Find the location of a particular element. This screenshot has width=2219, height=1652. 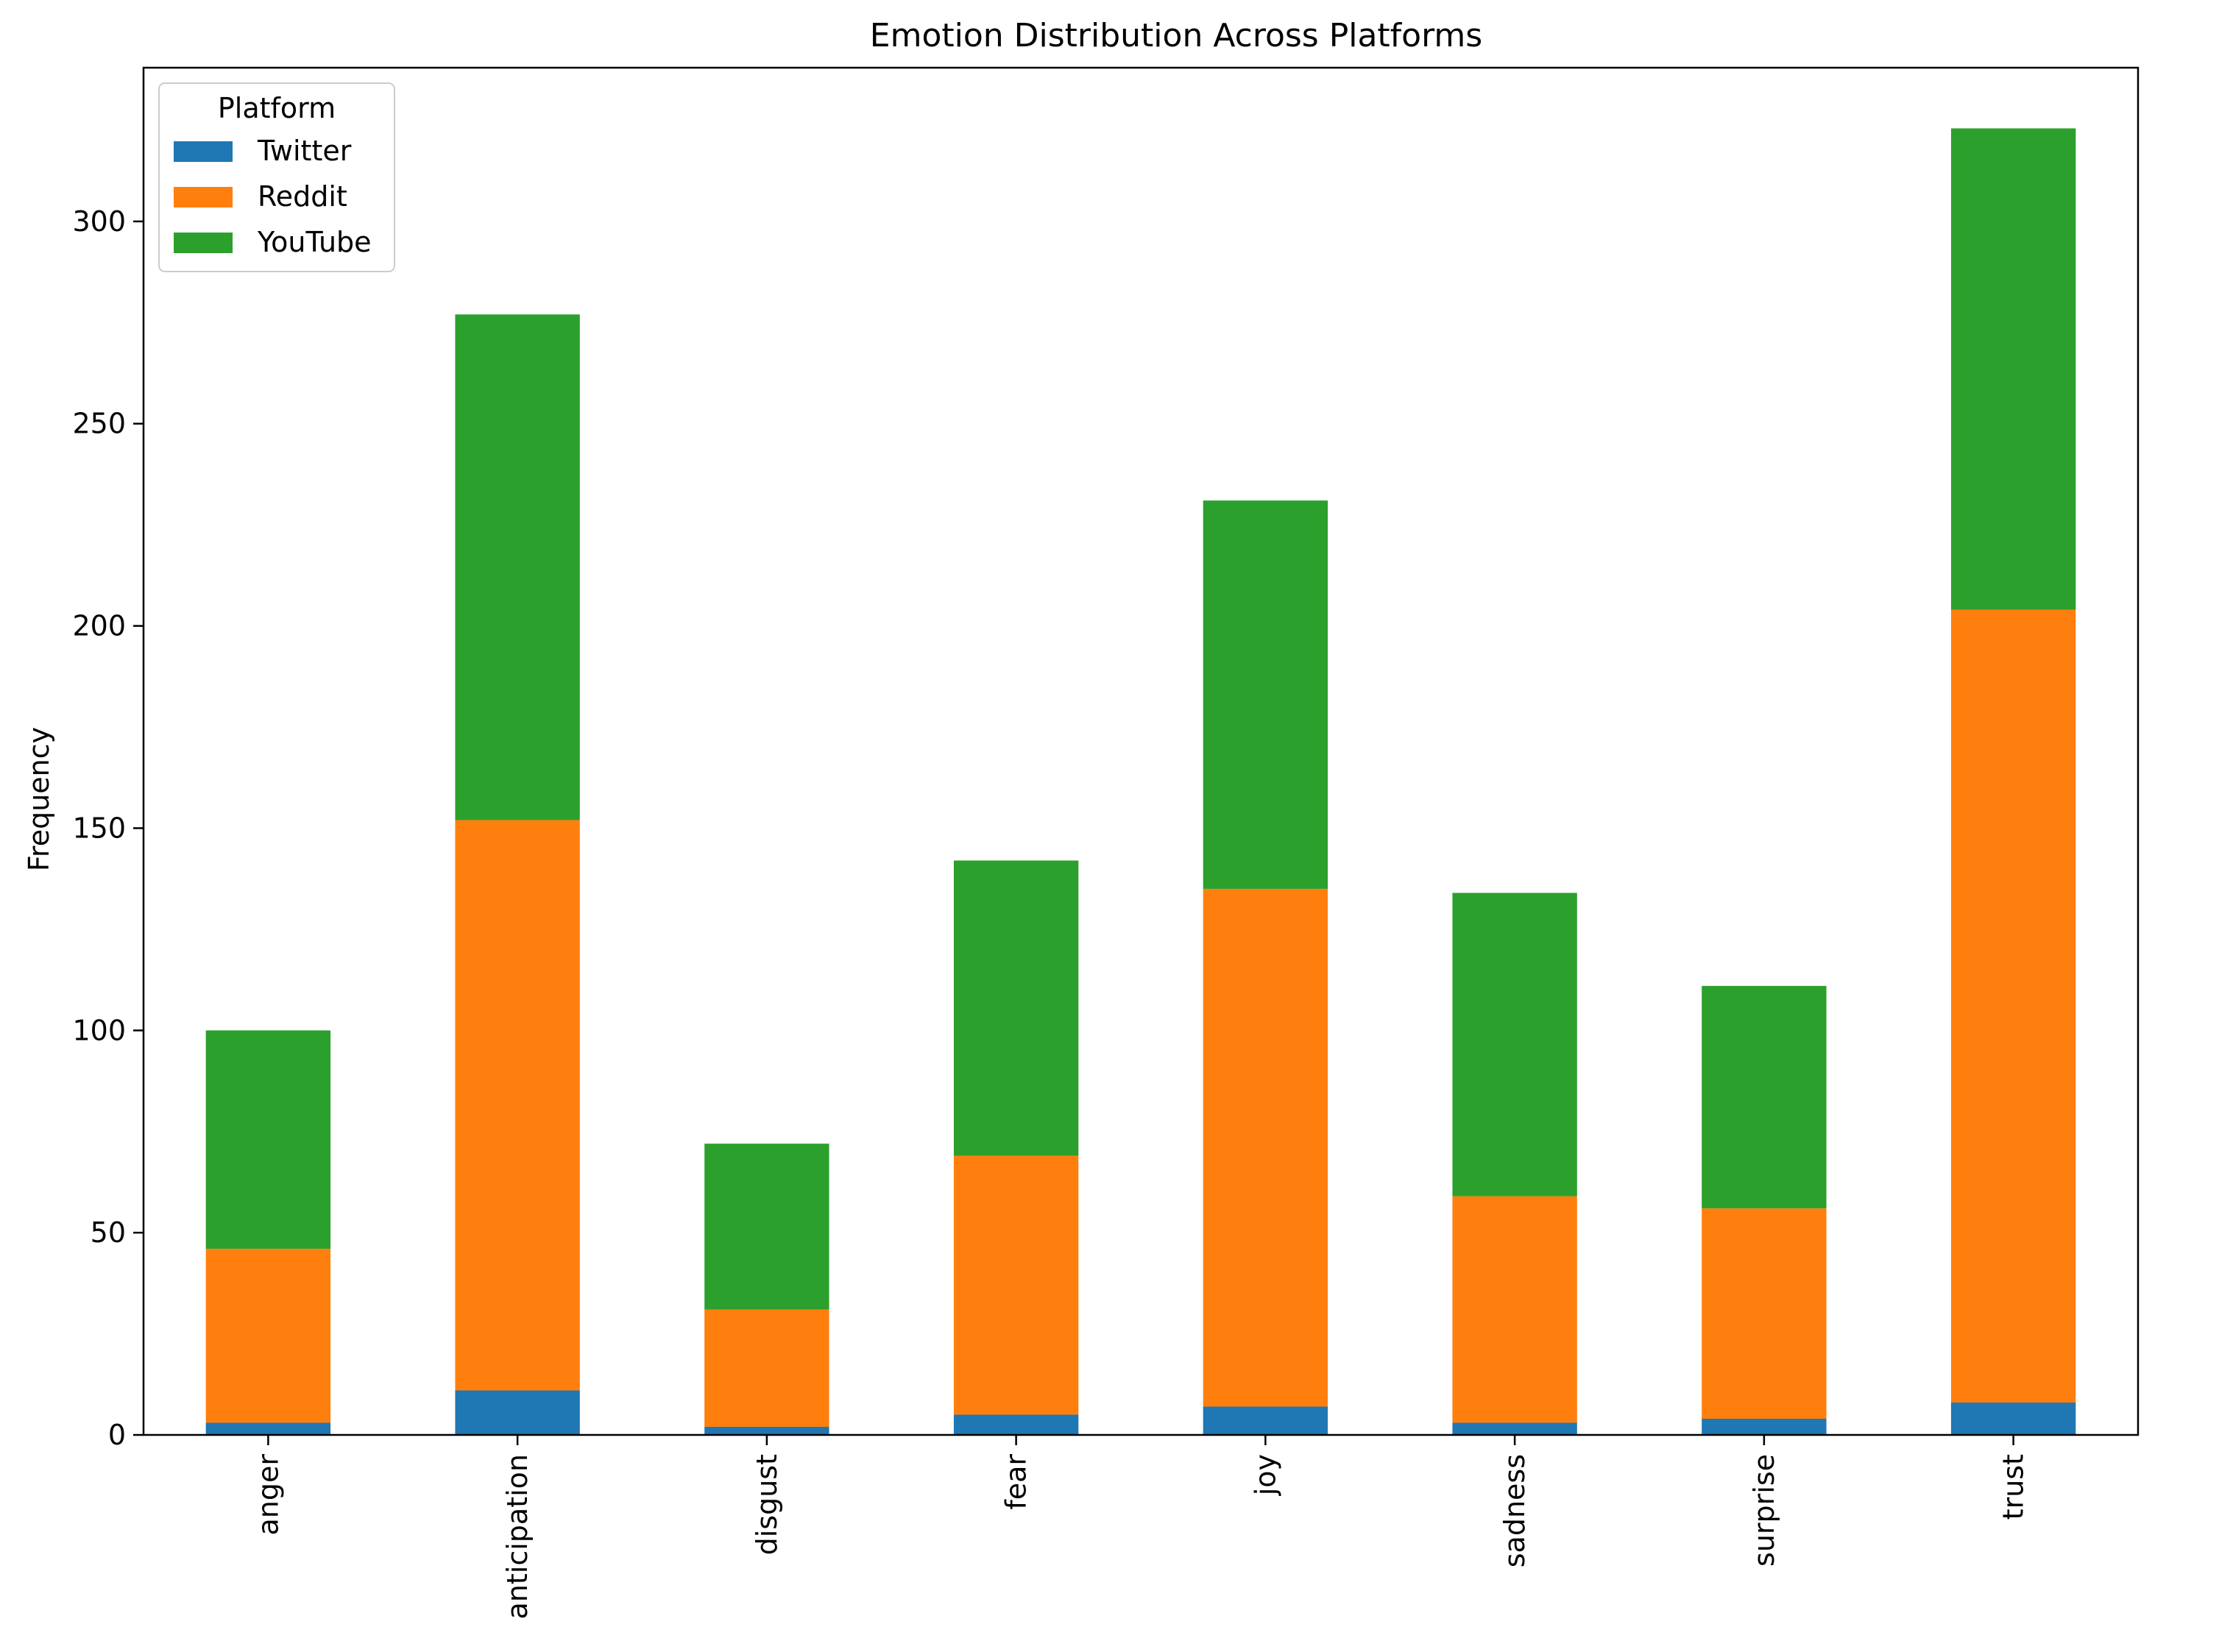

bar-sadness-reddit is located at coordinates (1514, 1309).